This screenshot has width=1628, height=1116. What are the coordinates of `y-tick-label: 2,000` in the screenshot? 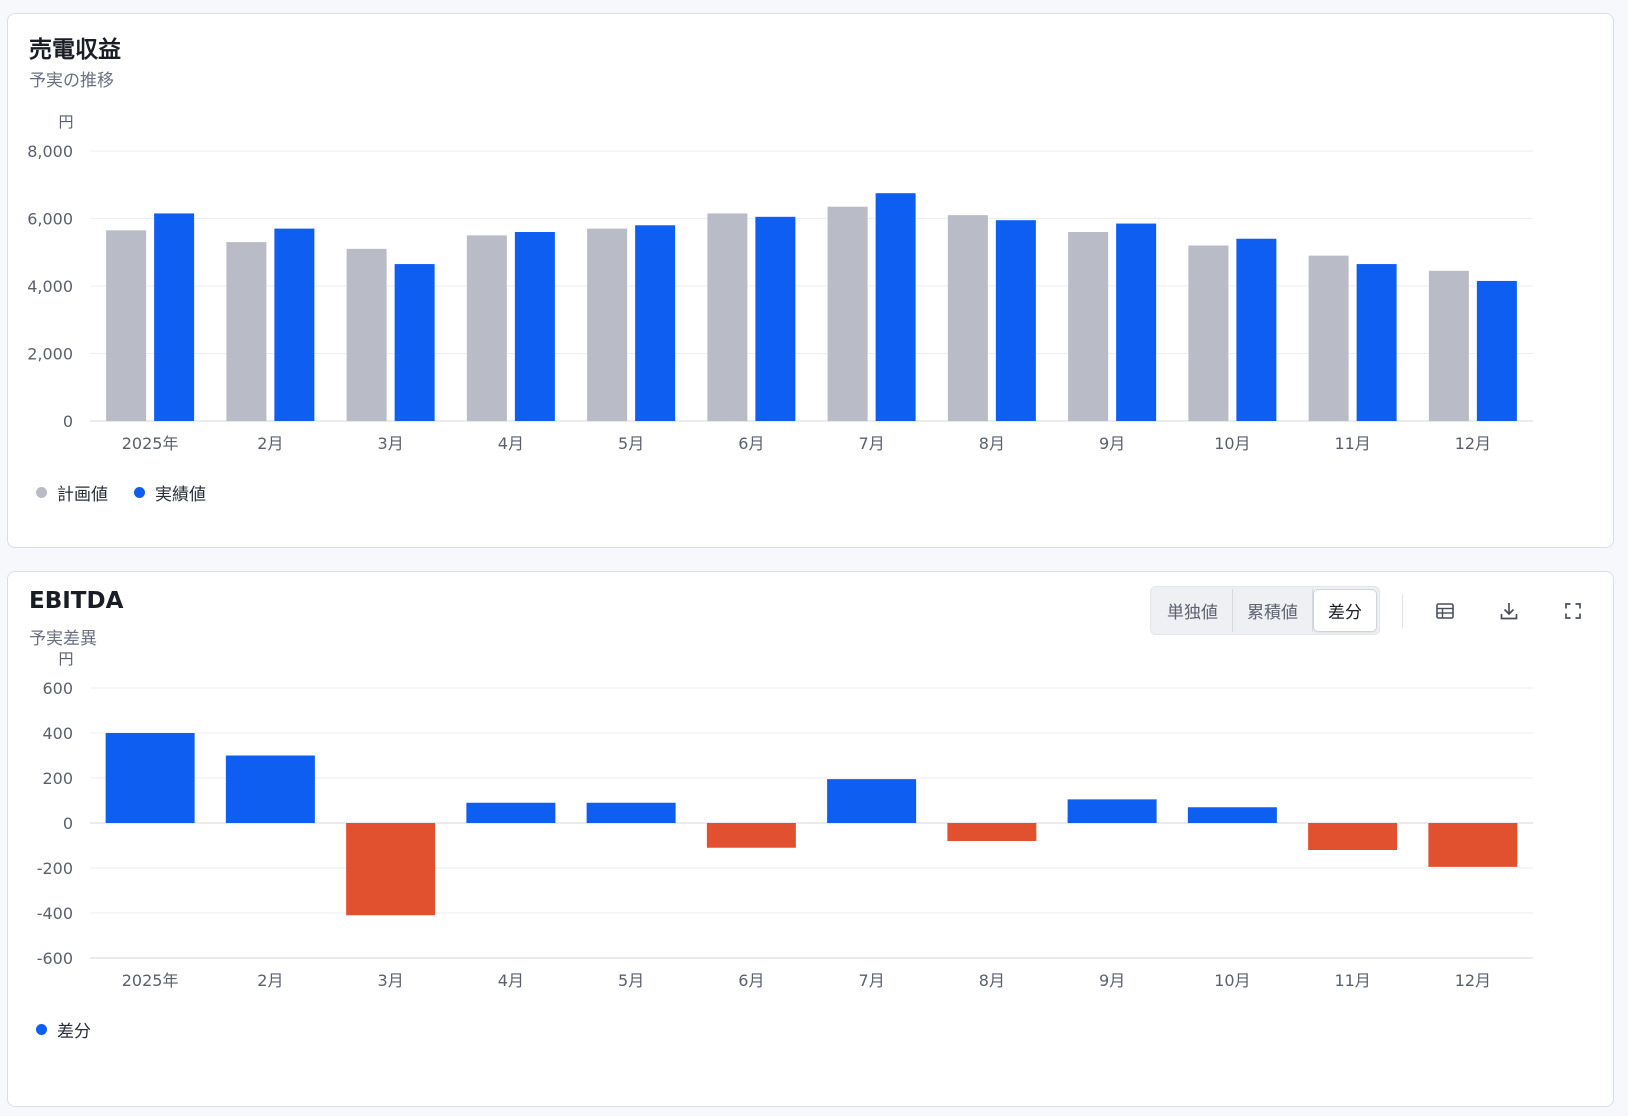 It's located at (50, 354).